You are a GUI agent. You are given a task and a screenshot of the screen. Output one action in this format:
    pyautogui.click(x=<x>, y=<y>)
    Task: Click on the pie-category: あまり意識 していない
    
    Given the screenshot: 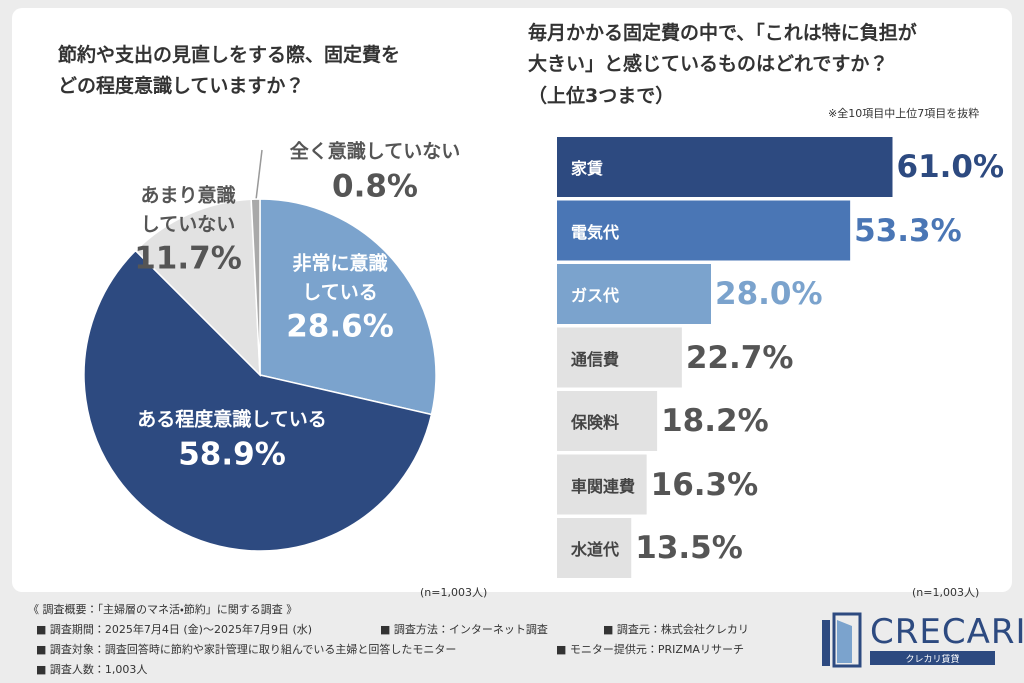 What is the action you would take?
    pyautogui.click(x=188, y=209)
    